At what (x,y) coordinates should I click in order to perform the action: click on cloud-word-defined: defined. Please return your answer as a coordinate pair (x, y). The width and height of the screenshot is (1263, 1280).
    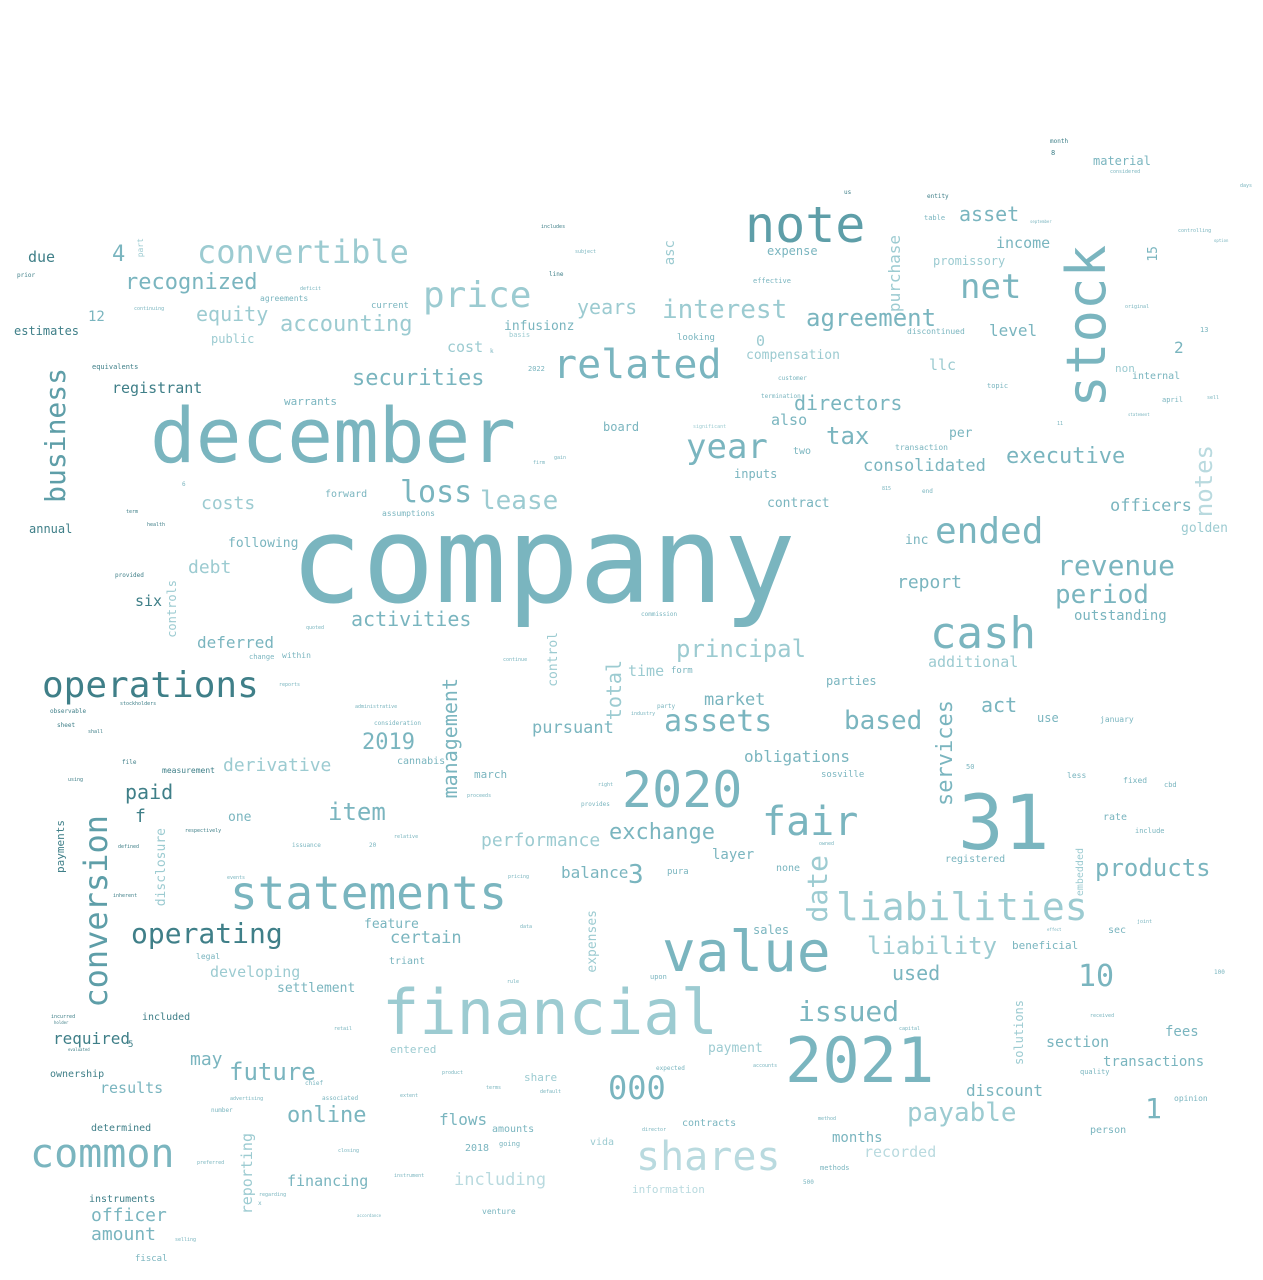
    Looking at the image, I should click on (129, 847).